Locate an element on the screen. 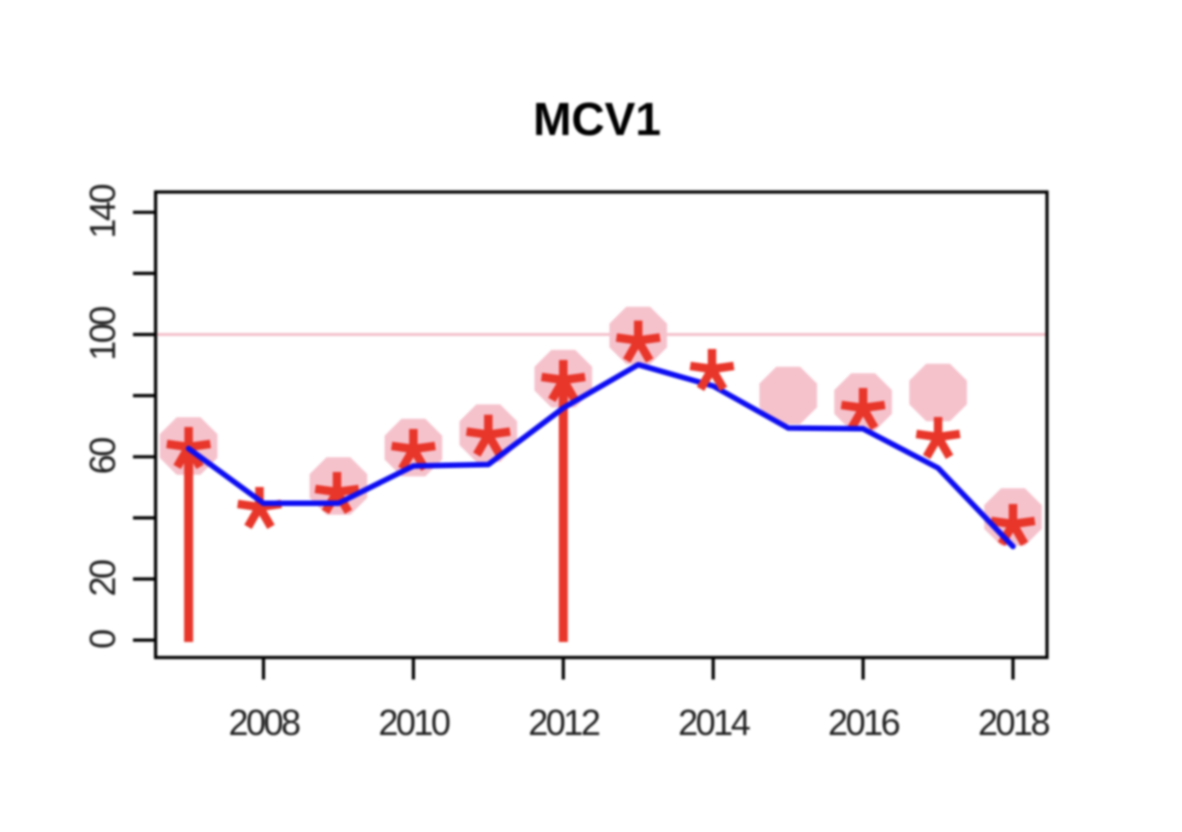 The image size is (1182, 832). svg-text: 140 is located at coordinates (102, 212).